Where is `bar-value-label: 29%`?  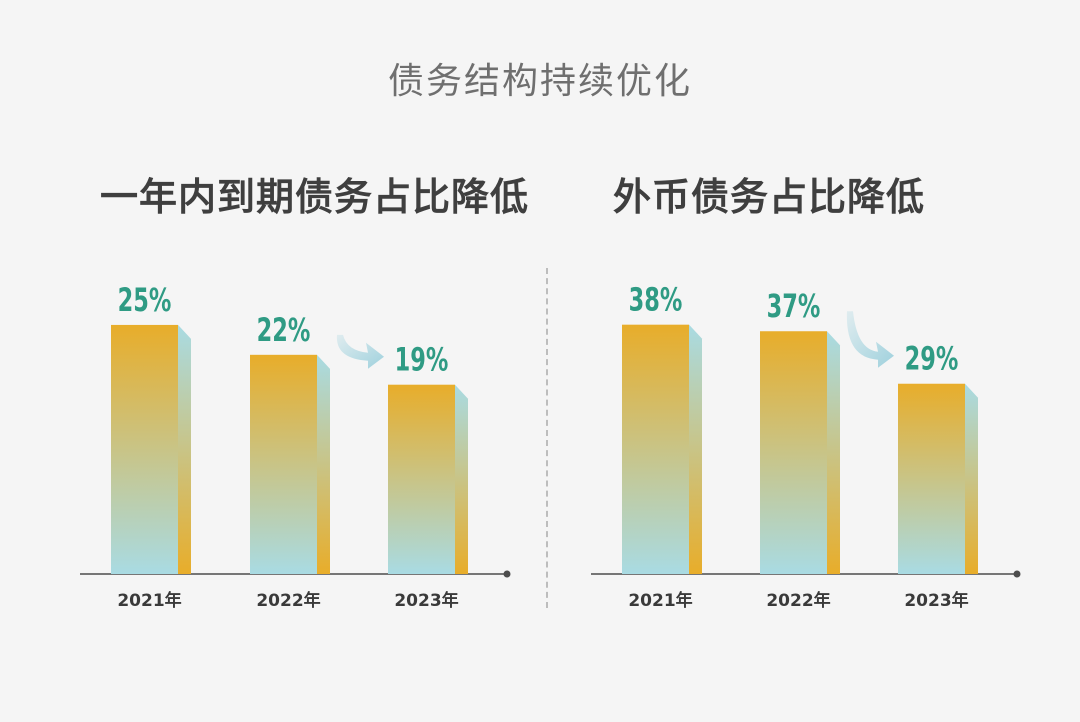
bar-value-label: 29% is located at coordinates (932, 359).